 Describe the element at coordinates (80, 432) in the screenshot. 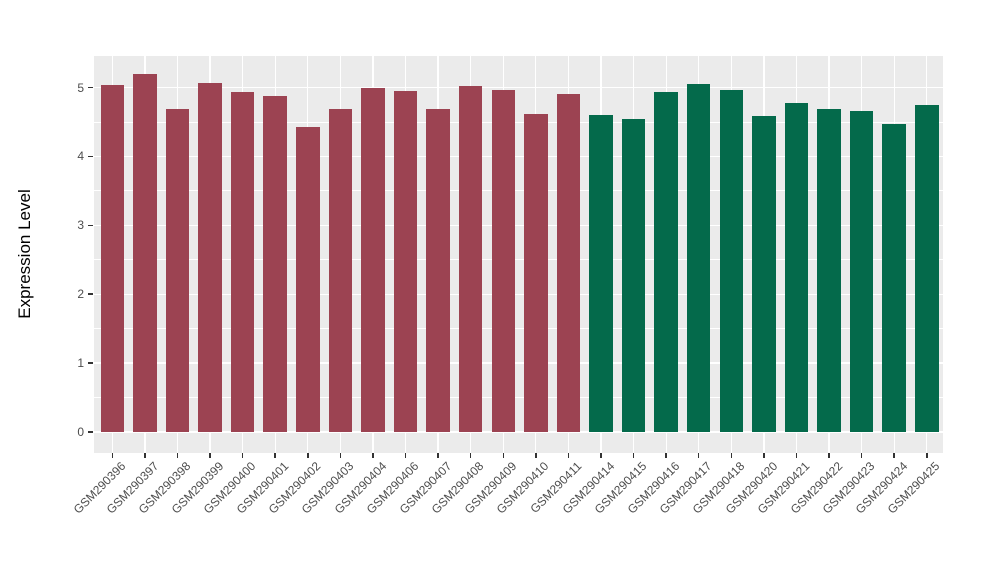

I see `y-tick-label: 0` at that location.